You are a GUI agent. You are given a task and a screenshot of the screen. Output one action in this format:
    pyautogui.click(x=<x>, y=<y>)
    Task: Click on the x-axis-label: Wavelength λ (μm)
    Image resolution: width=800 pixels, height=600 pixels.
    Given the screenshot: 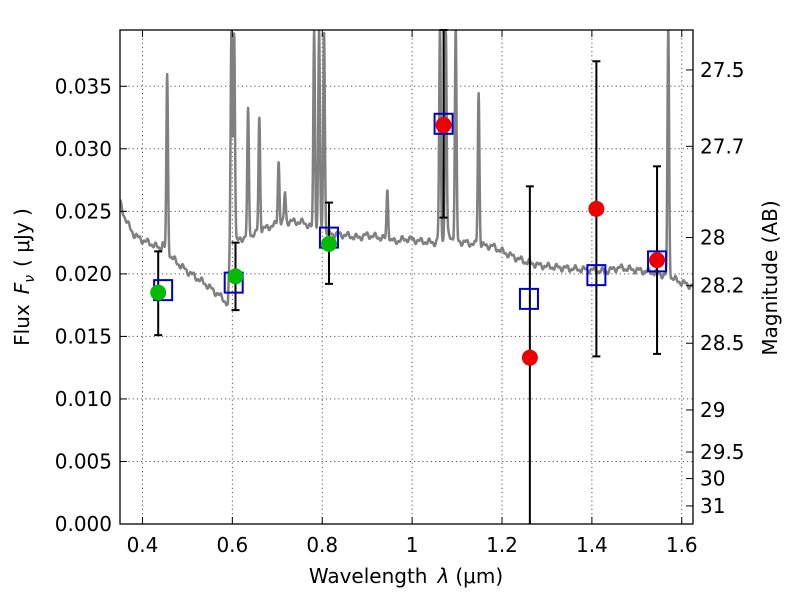 What is the action you would take?
    pyautogui.click(x=406, y=576)
    